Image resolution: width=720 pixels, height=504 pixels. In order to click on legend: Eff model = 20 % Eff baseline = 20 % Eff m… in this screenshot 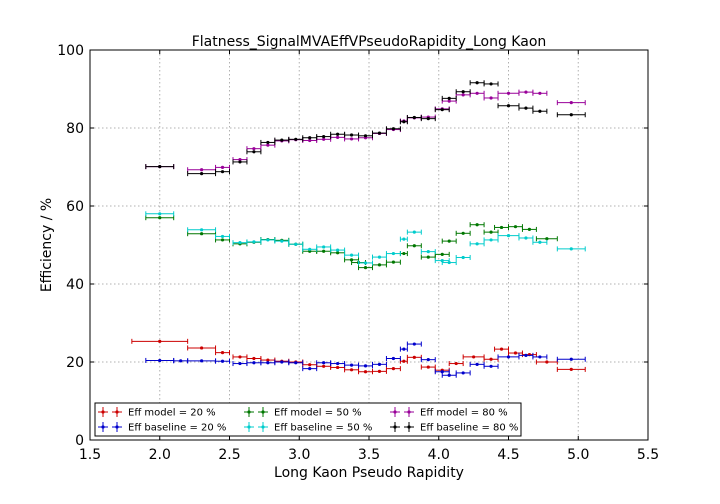, I will do `click(308, 419)`.